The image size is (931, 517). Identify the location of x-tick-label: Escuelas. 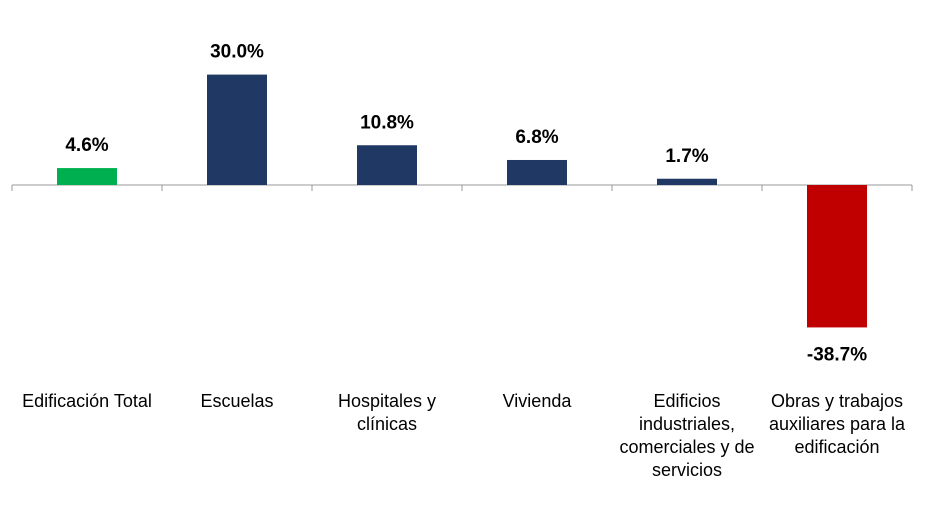
(237, 401).